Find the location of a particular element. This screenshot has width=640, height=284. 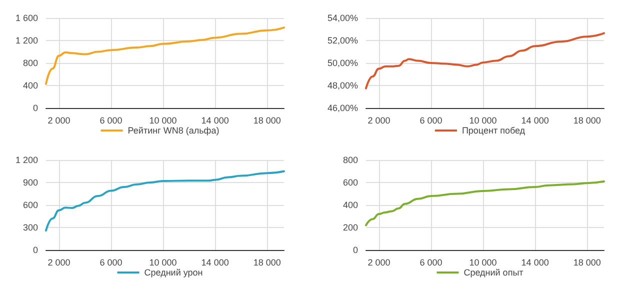

y-tick-label: 54,00% is located at coordinates (342, 18).